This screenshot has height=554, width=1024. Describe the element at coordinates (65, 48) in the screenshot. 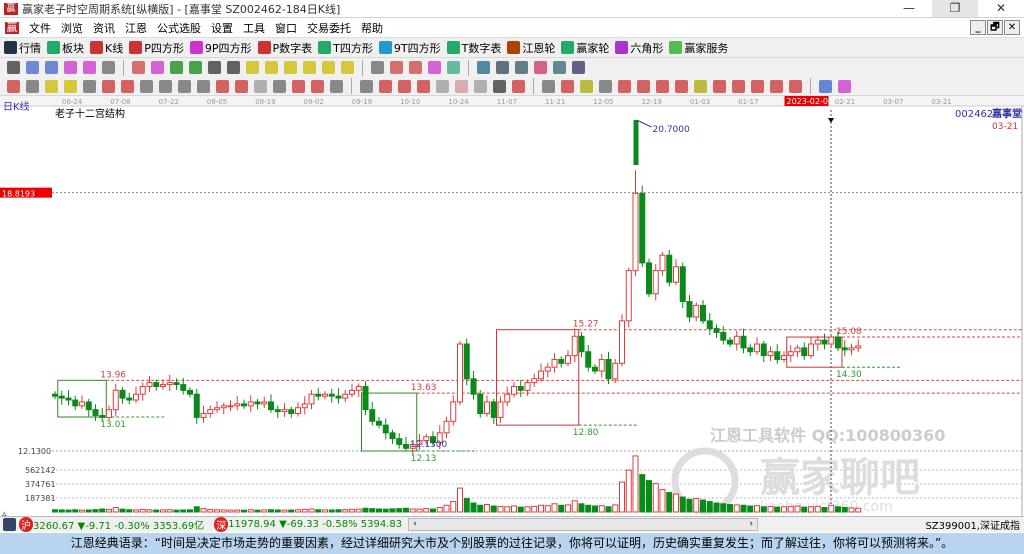

I see `toolbar-button-1: 板块` at that location.